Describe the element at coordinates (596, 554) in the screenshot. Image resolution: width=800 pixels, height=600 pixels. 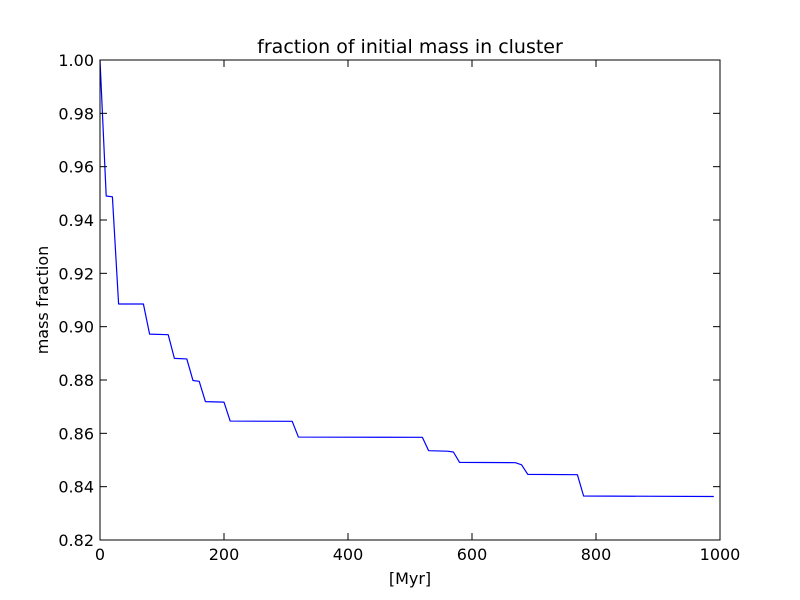
I see `x-tick-label: 800` at that location.